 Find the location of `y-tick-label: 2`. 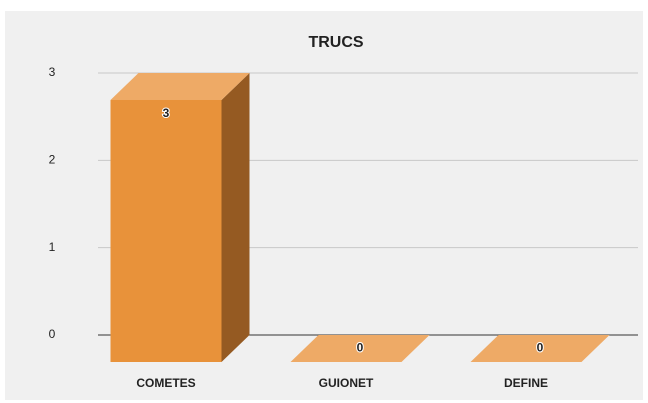

y-tick-label: 2 is located at coordinates (52, 160).